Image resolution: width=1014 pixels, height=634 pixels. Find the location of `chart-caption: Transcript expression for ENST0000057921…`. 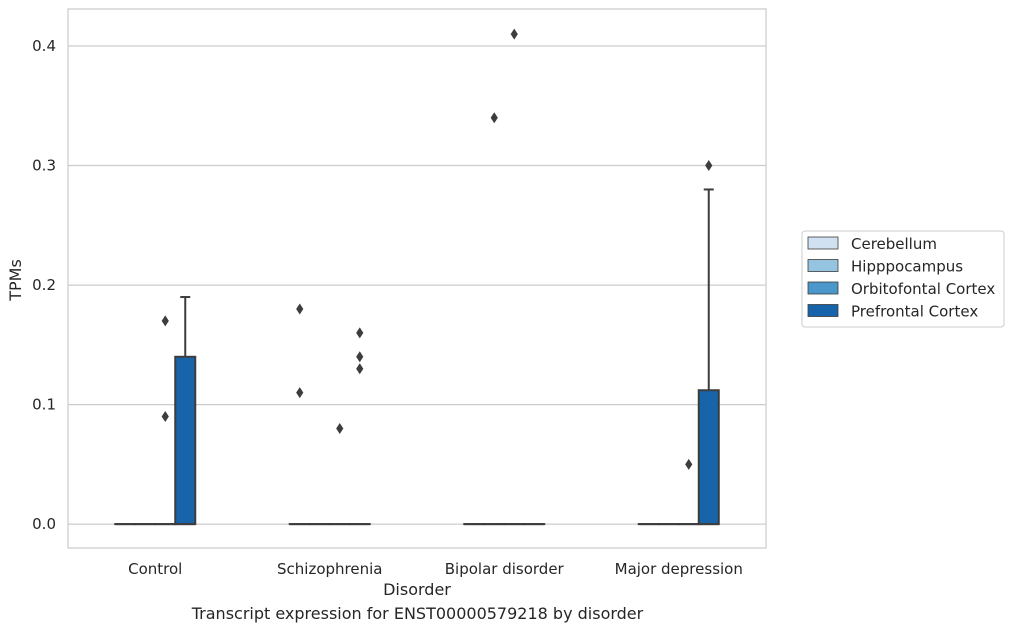

chart-caption: Transcript expression for ENST0000057921… is located at coordinates (417, 613).